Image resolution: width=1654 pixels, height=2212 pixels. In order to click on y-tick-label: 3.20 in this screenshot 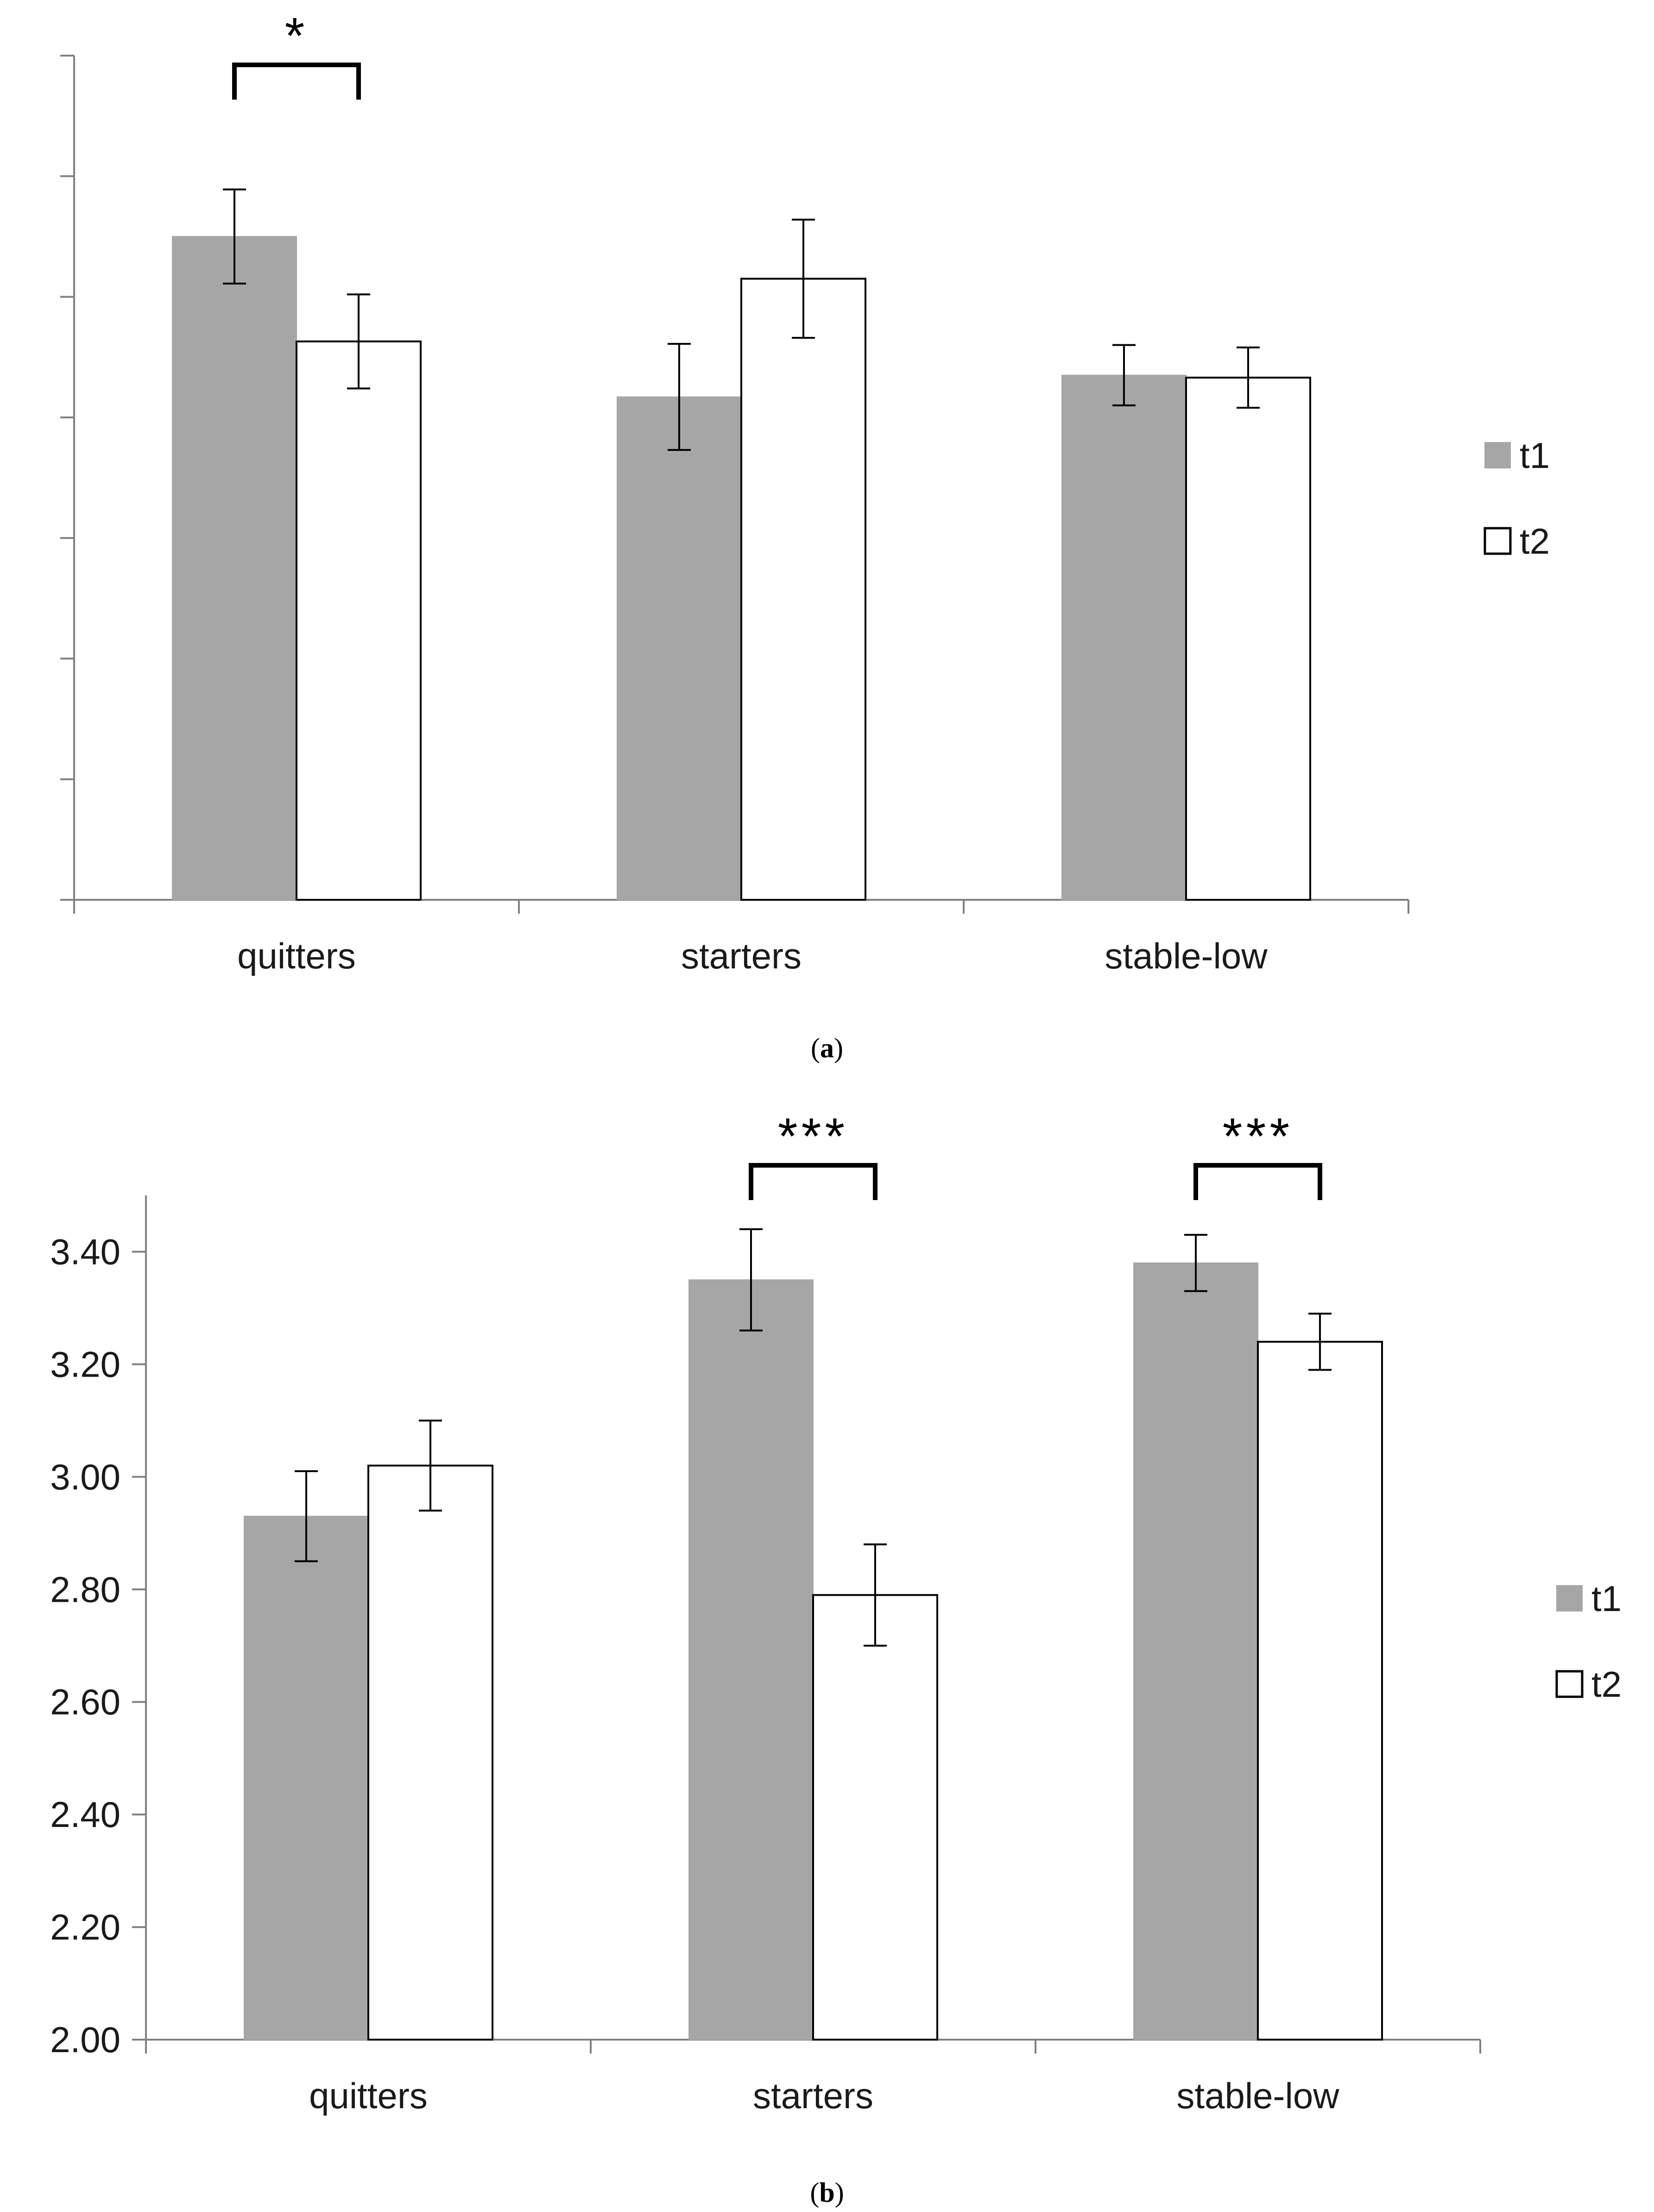, I will do `click(85, 1364)`.